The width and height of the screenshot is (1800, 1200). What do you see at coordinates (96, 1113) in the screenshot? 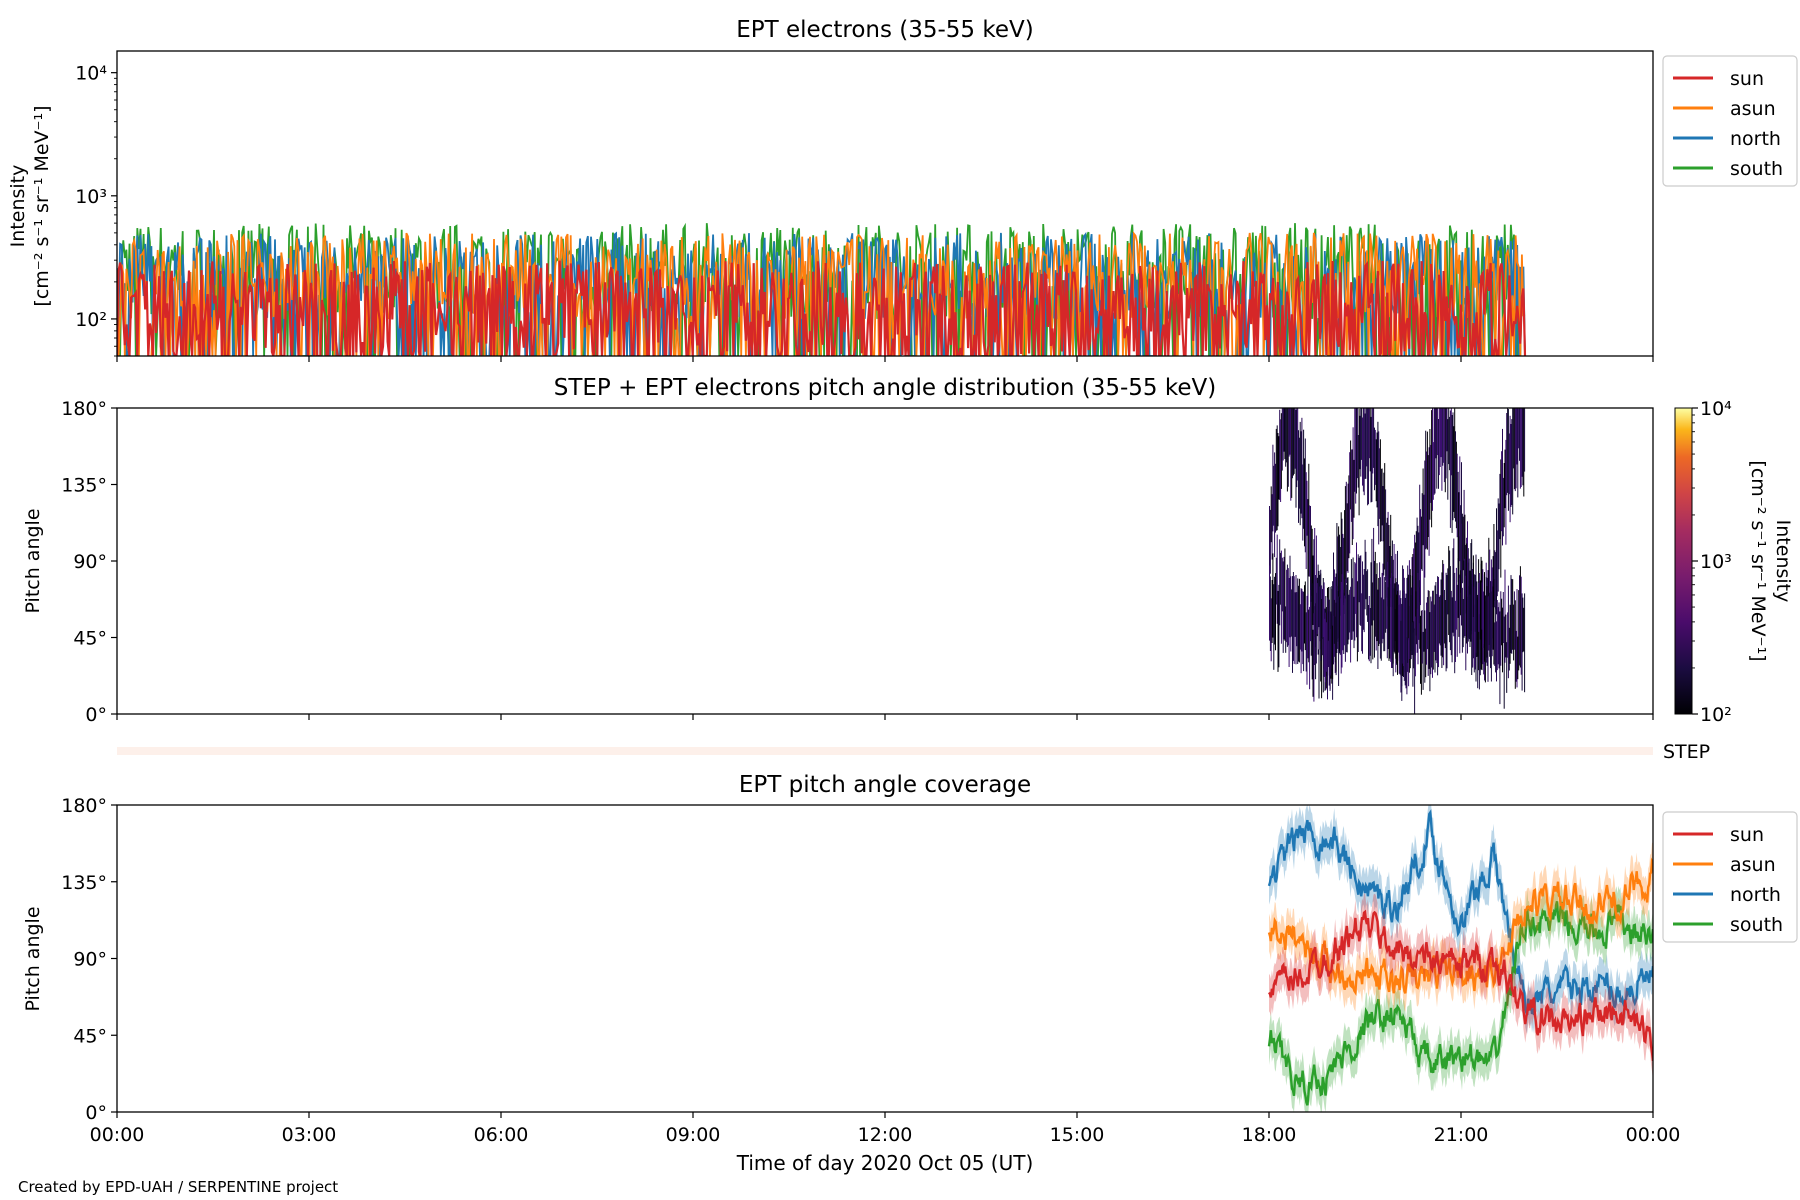
I see `y-tick-label: 0°` at bounding box center [96, 1113].